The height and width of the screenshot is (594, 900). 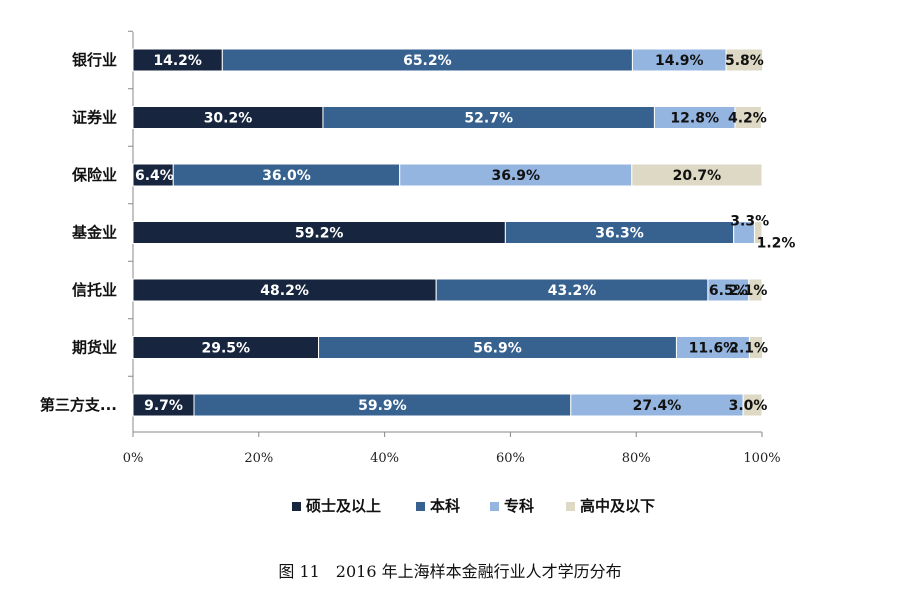 I want to click on category-label: 证券业, so click(x=94, y=118).